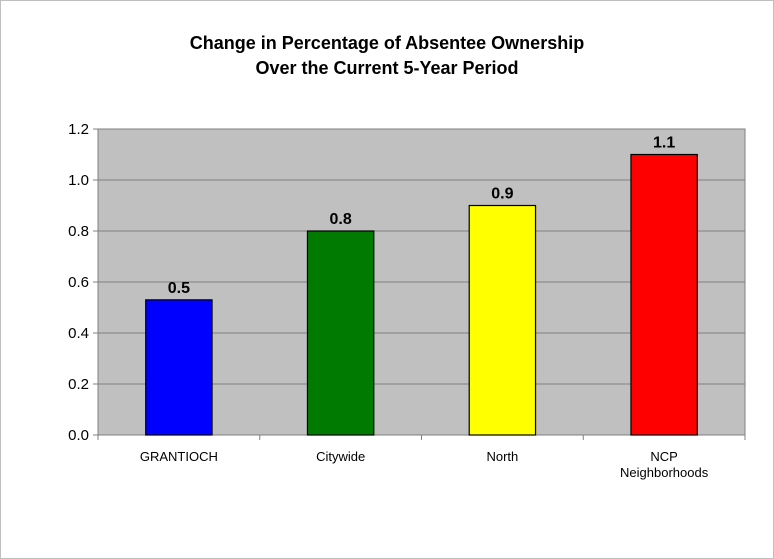  Describe the element at coordinates (179, 456) in the screenshot. I see `x-category-label: GRANTIOCH` at that location.